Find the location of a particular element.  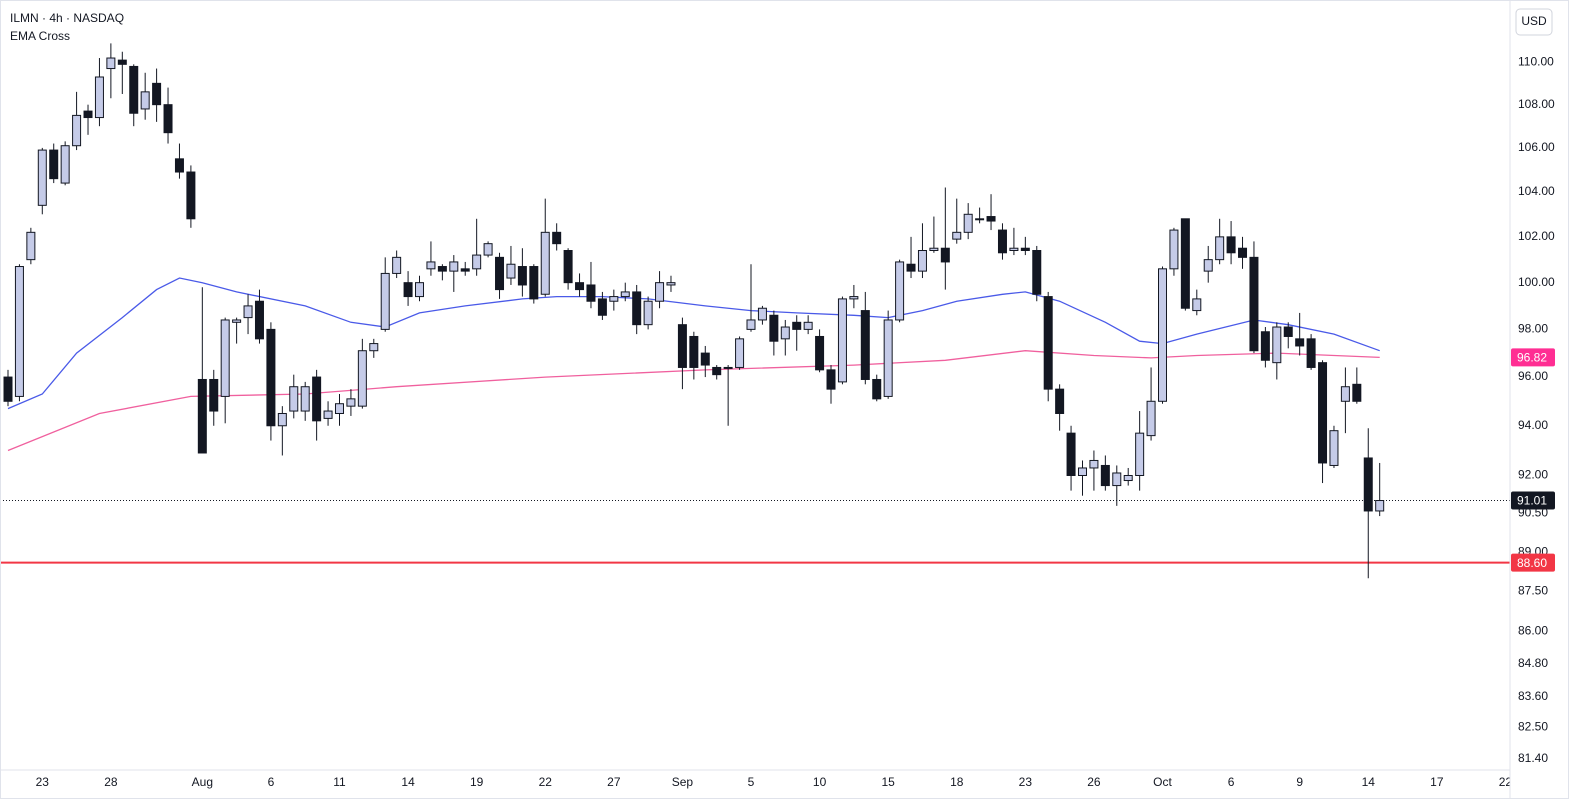

y-tick-label: 82.50 is located at coordinates (1533, 727).